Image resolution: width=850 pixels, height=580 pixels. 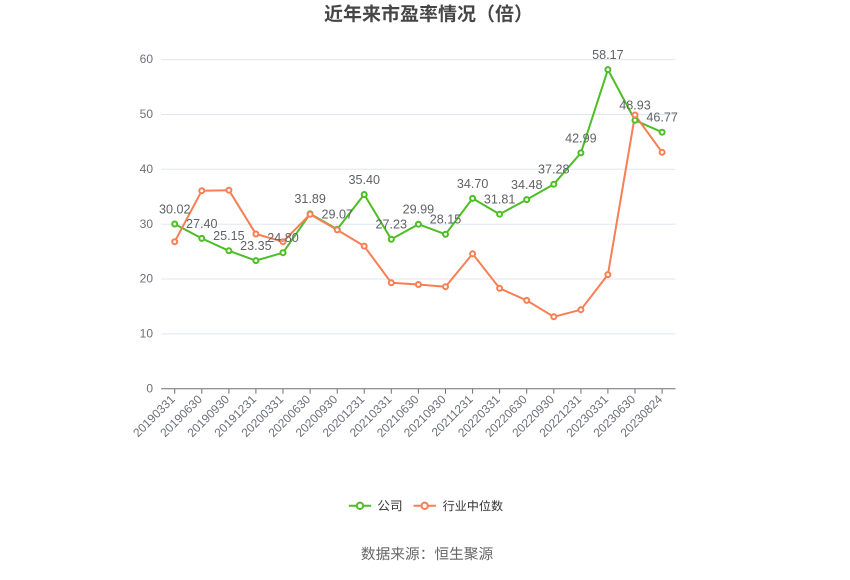 I want to click on svg-text: 24.80, so click(x=283, y=238).